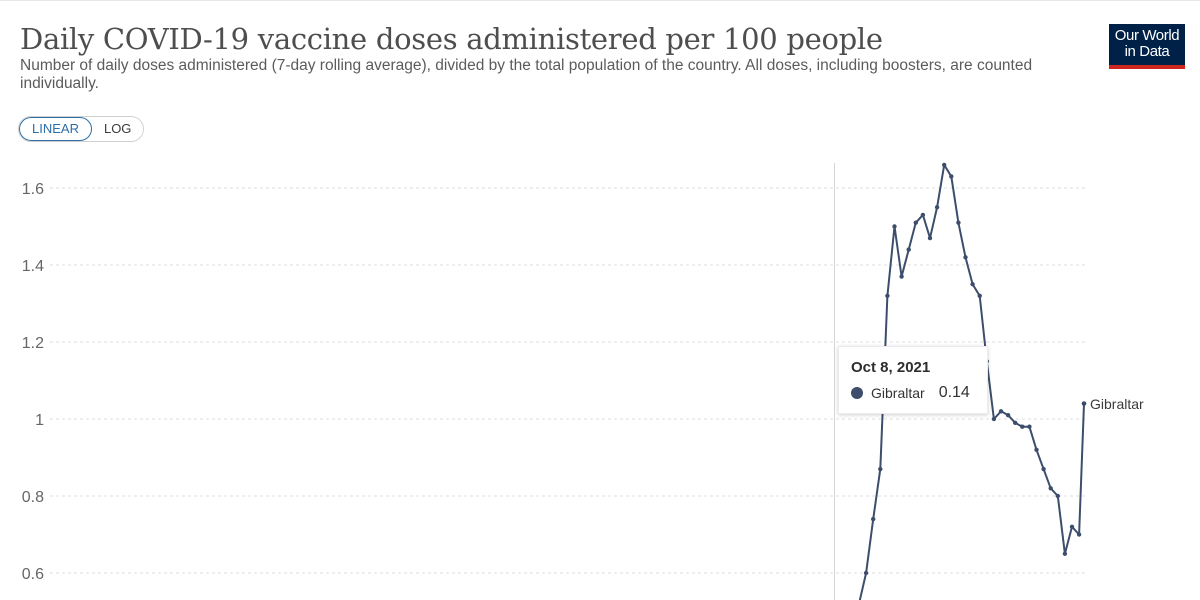  Describe the element at coordinates (33, 343) in the screenshot. I see `y-tick-label: 1.2` at that location.